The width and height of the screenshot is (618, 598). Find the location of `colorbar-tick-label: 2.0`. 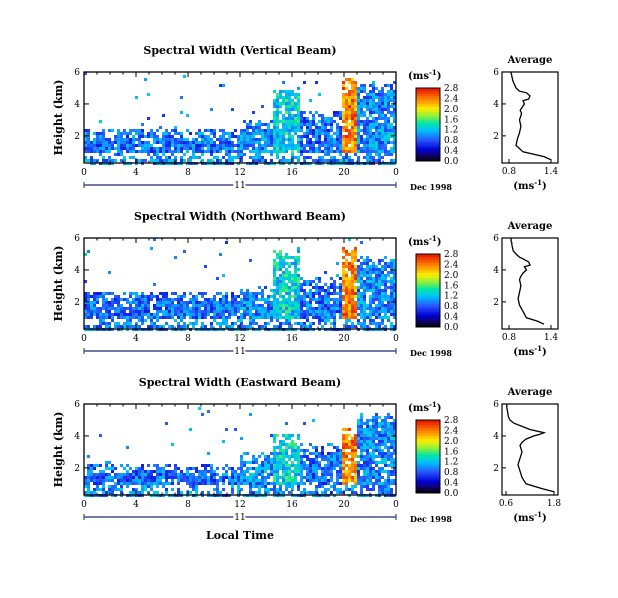

colorbar-tick-label: 2.0 is located at coordinates (451, 110).